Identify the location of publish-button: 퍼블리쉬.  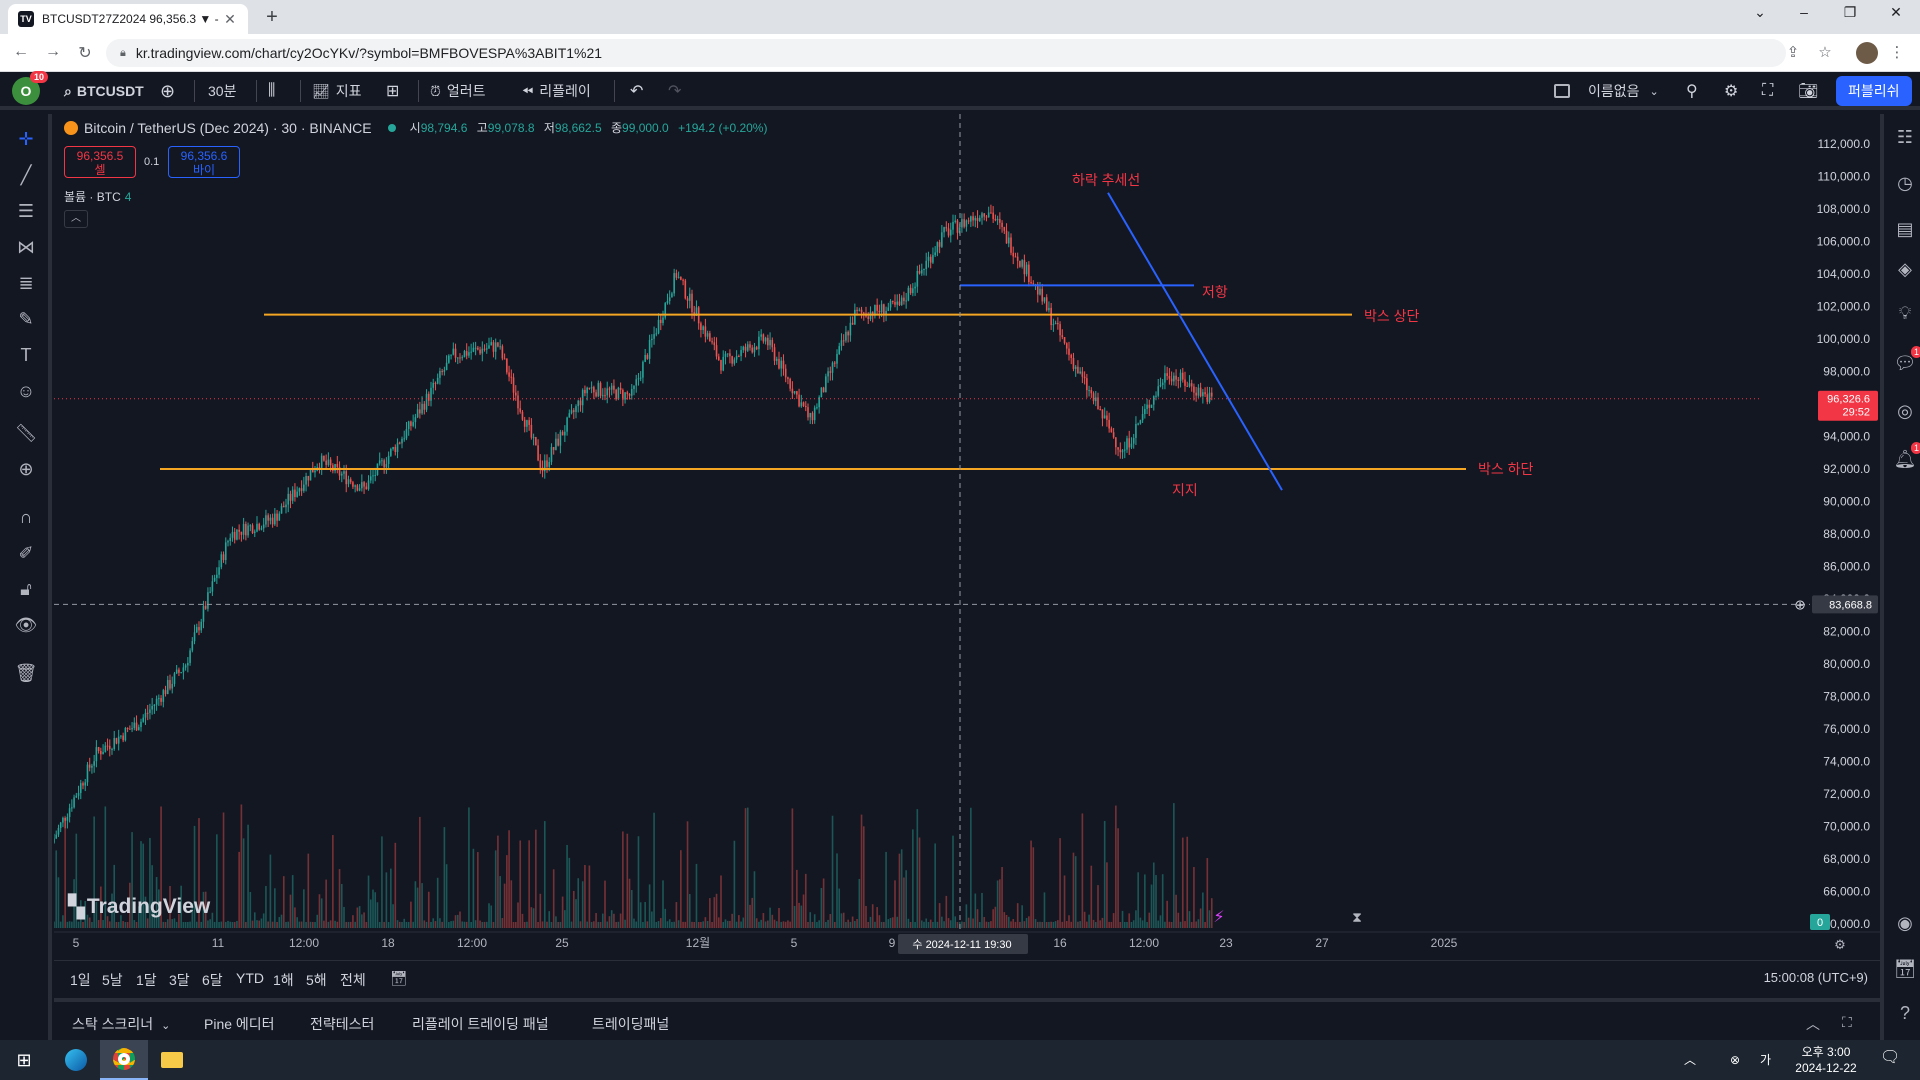
(1874, 91).